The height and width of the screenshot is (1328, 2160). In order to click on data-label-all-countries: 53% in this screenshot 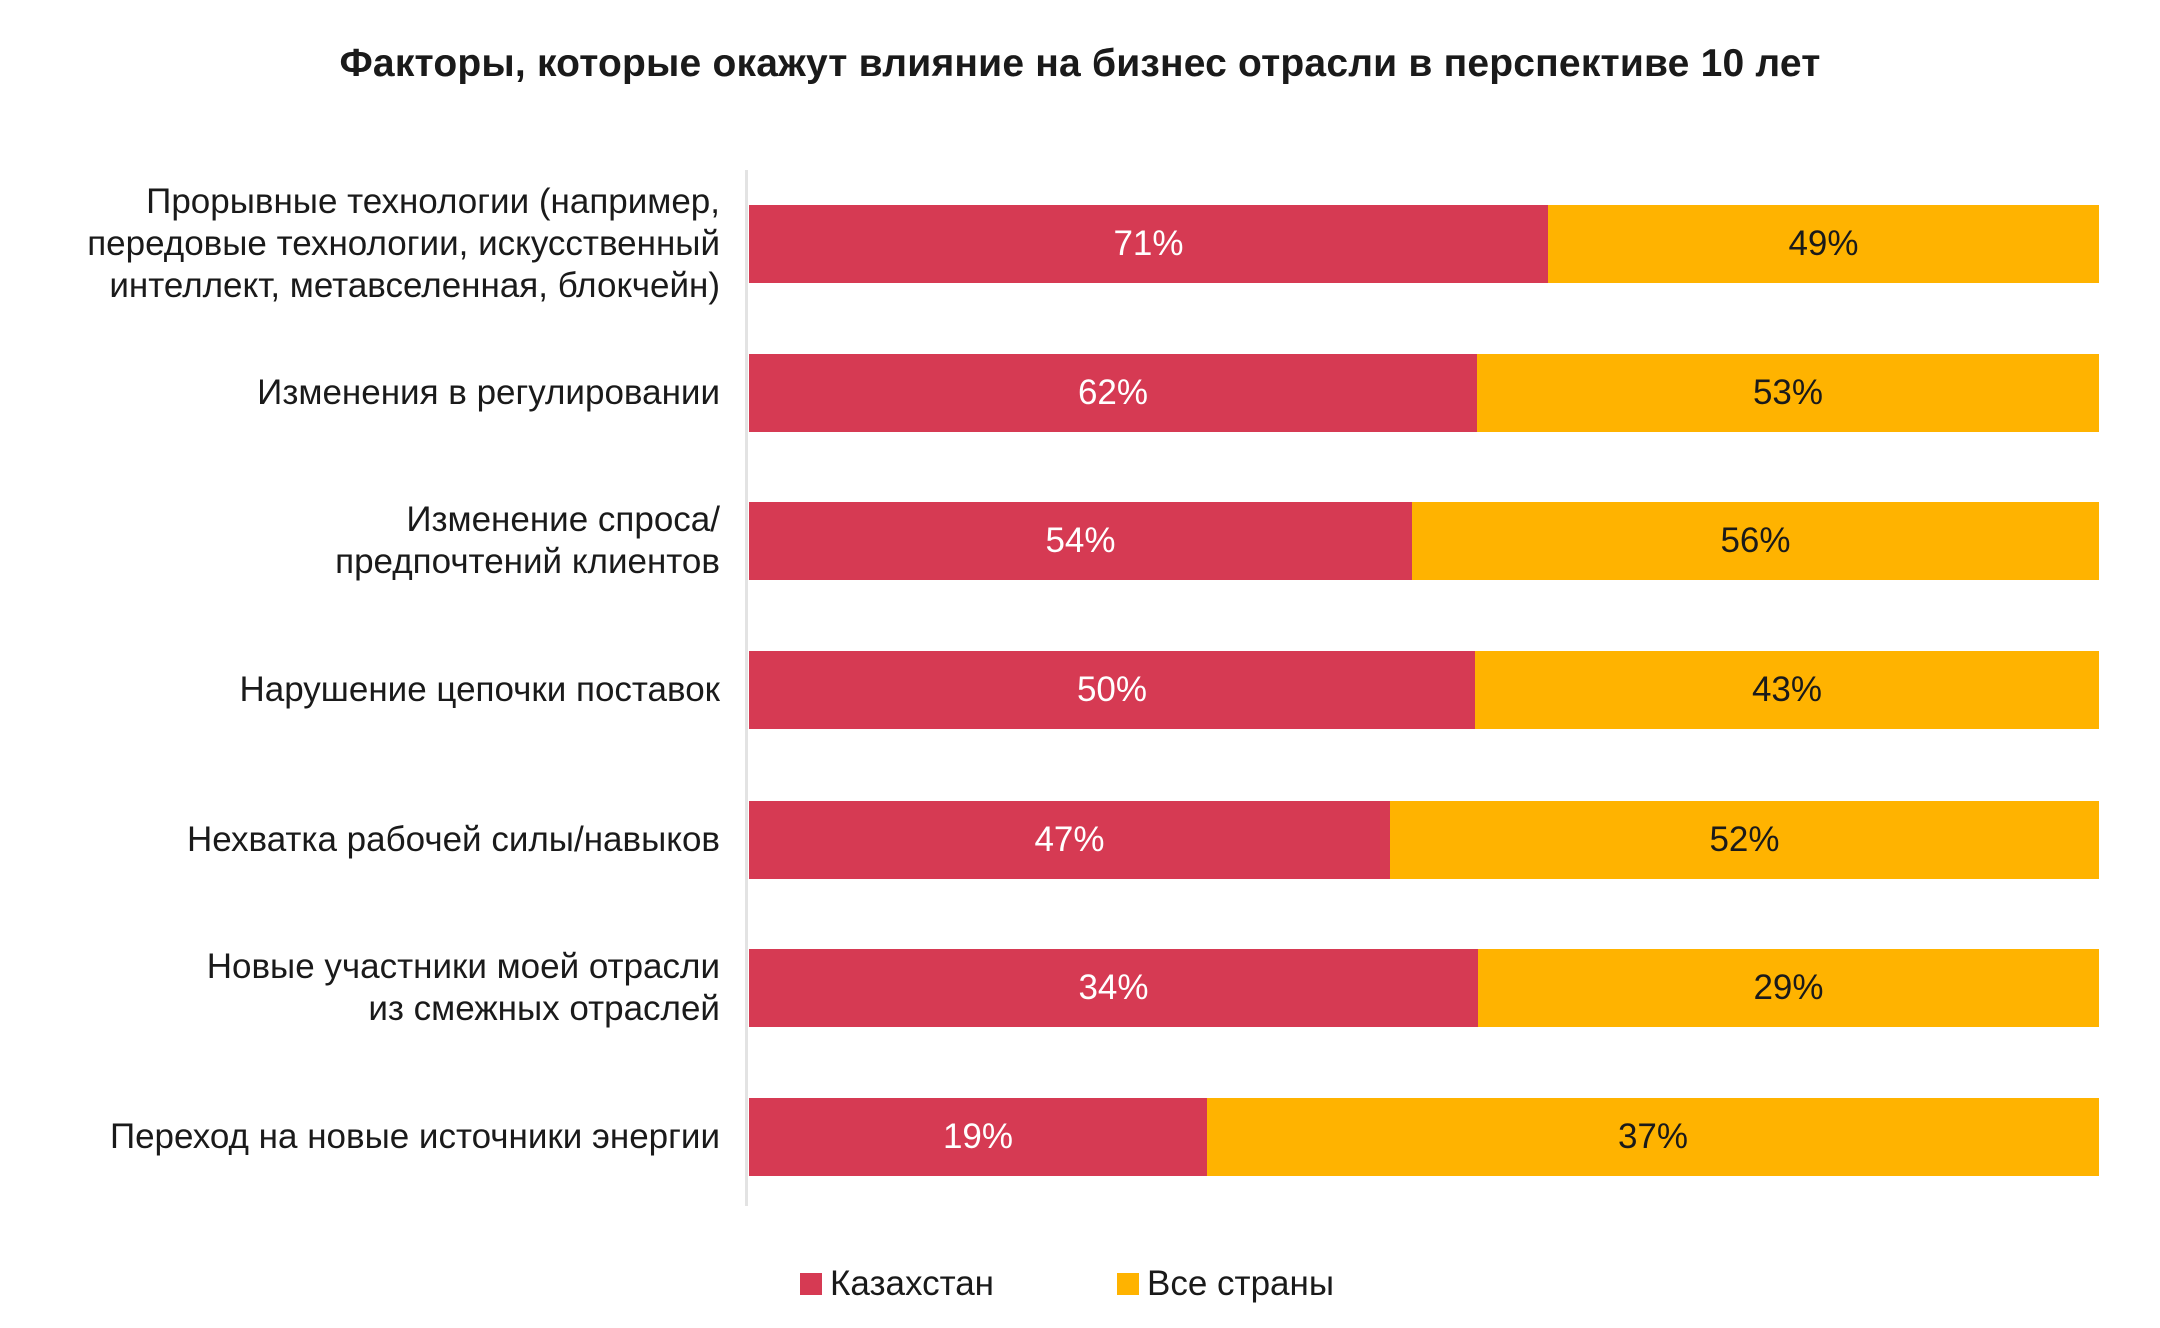, I will do `click(1788, 392)`.